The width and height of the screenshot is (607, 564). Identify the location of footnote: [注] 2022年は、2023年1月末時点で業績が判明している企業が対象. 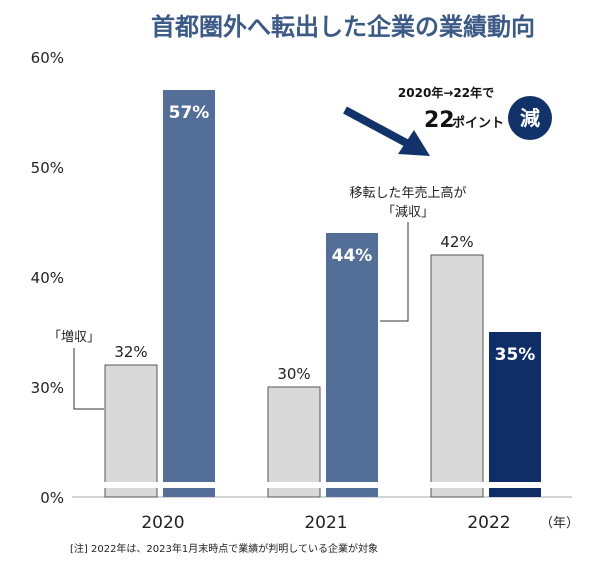
(224, 548).